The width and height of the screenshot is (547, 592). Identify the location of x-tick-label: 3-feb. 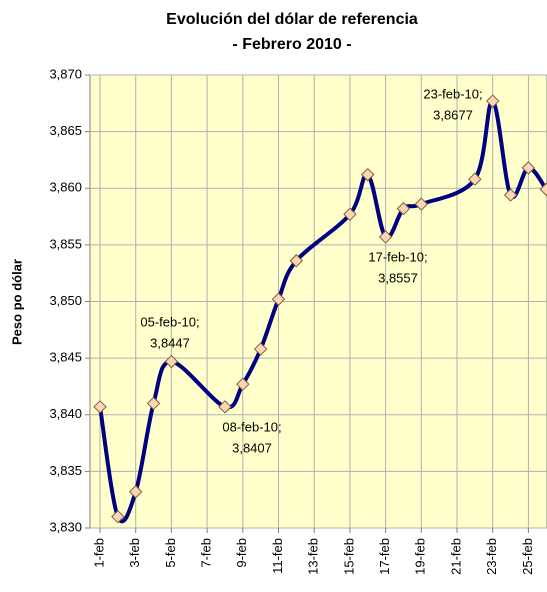
(134, 553).